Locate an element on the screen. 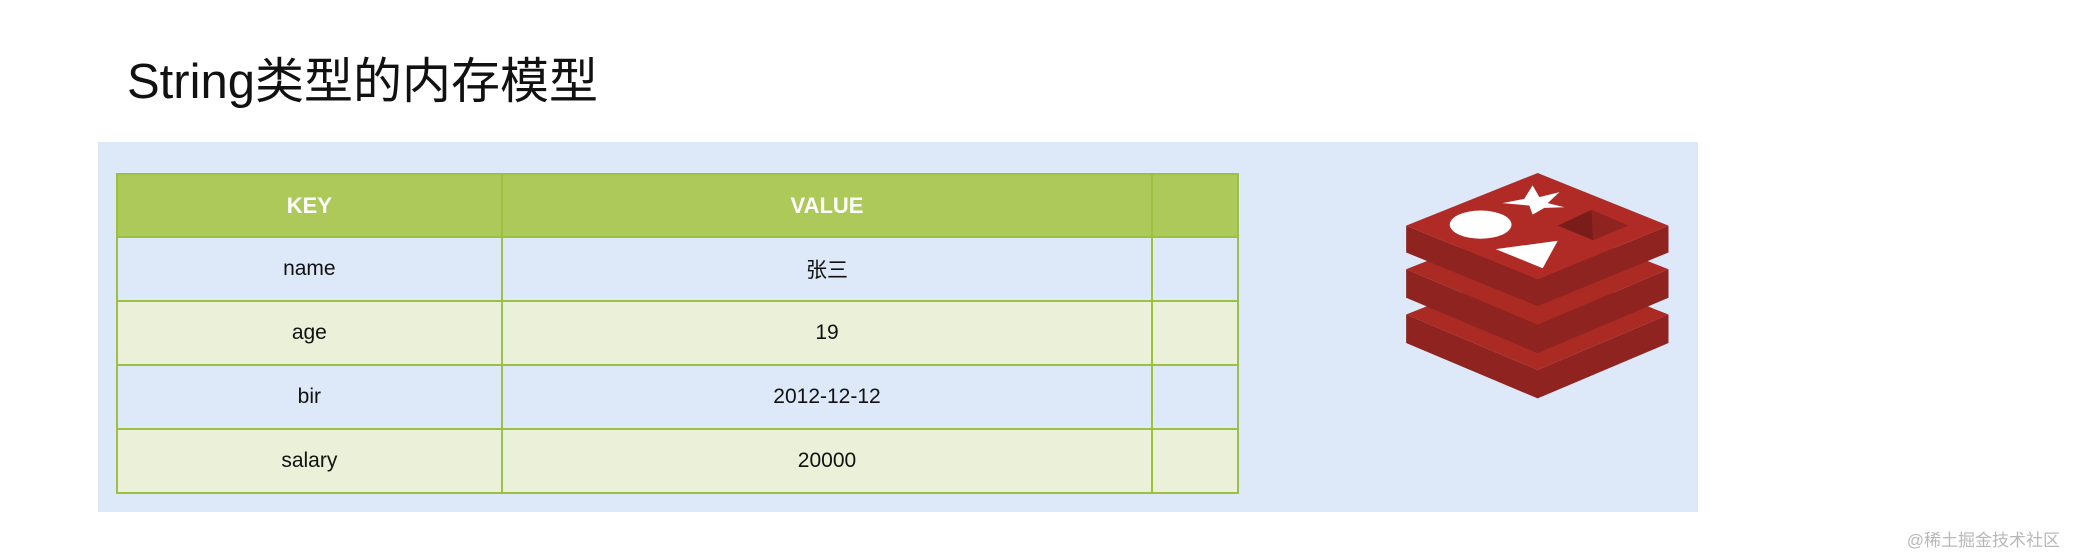 The image size is (2082, 554). table-row: name 张三 is located at coordinates (677, 269).